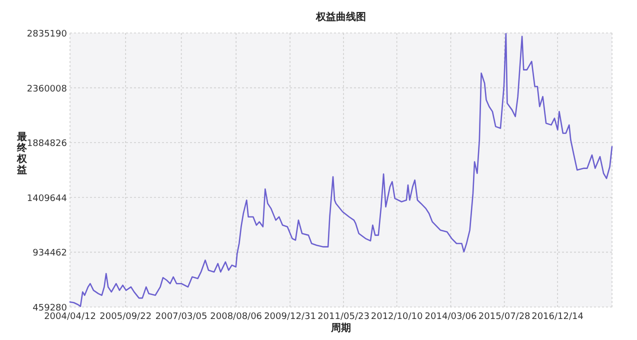 The image size is (637, 340). I want to click on x-tick-label: 2004/04/12, so click(70, 317).